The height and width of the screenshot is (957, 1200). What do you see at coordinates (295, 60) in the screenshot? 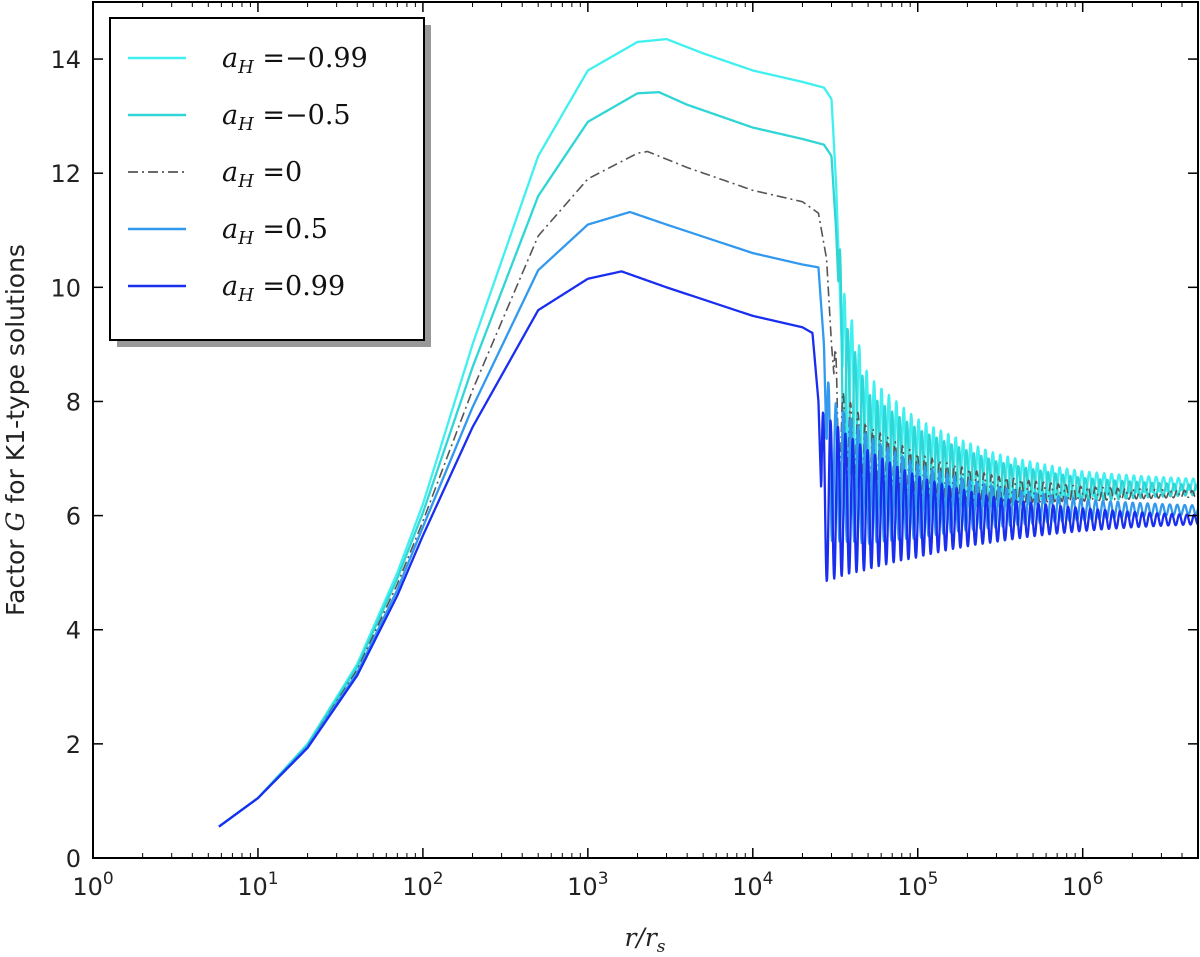
I see `legend-label-0: aH =−0.99` at bounding box center [295, 60].